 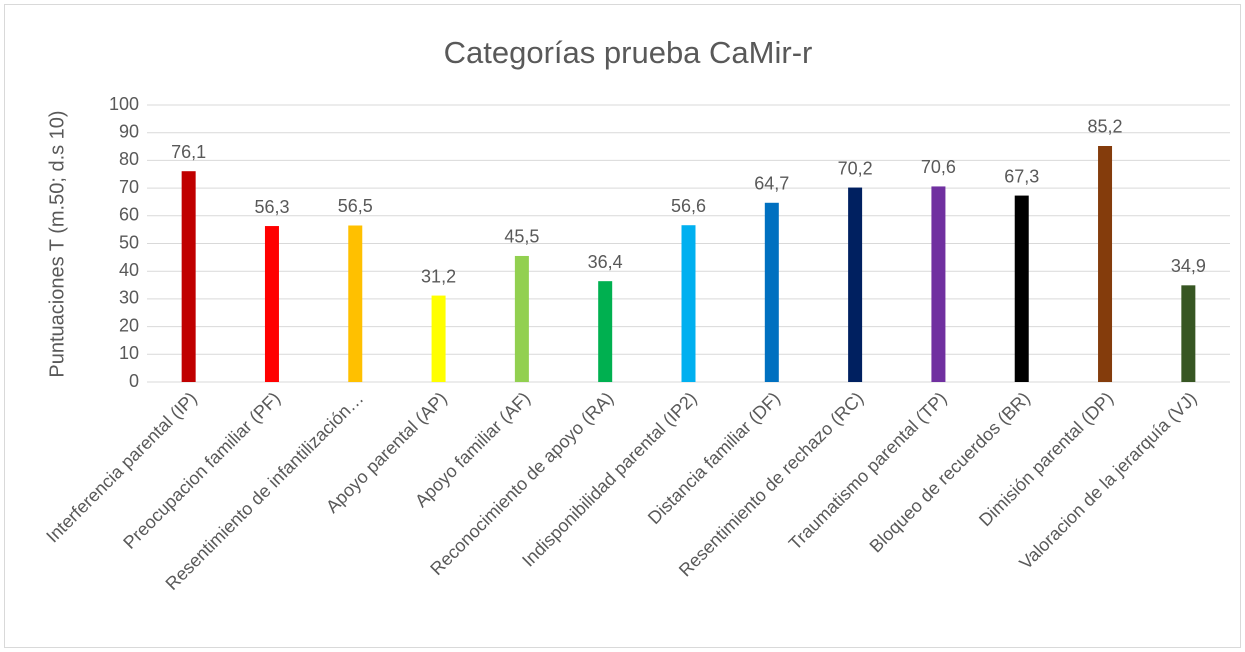 I want to click on value-label: 67,3, so click(x=1021, y=176).